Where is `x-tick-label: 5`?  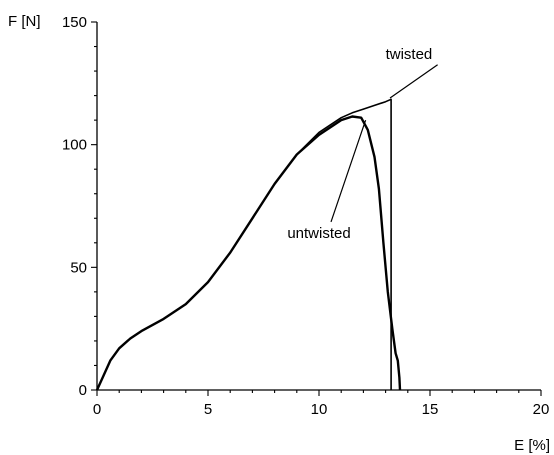 x-tick-label: 5 is located at coordinates (208, 409).